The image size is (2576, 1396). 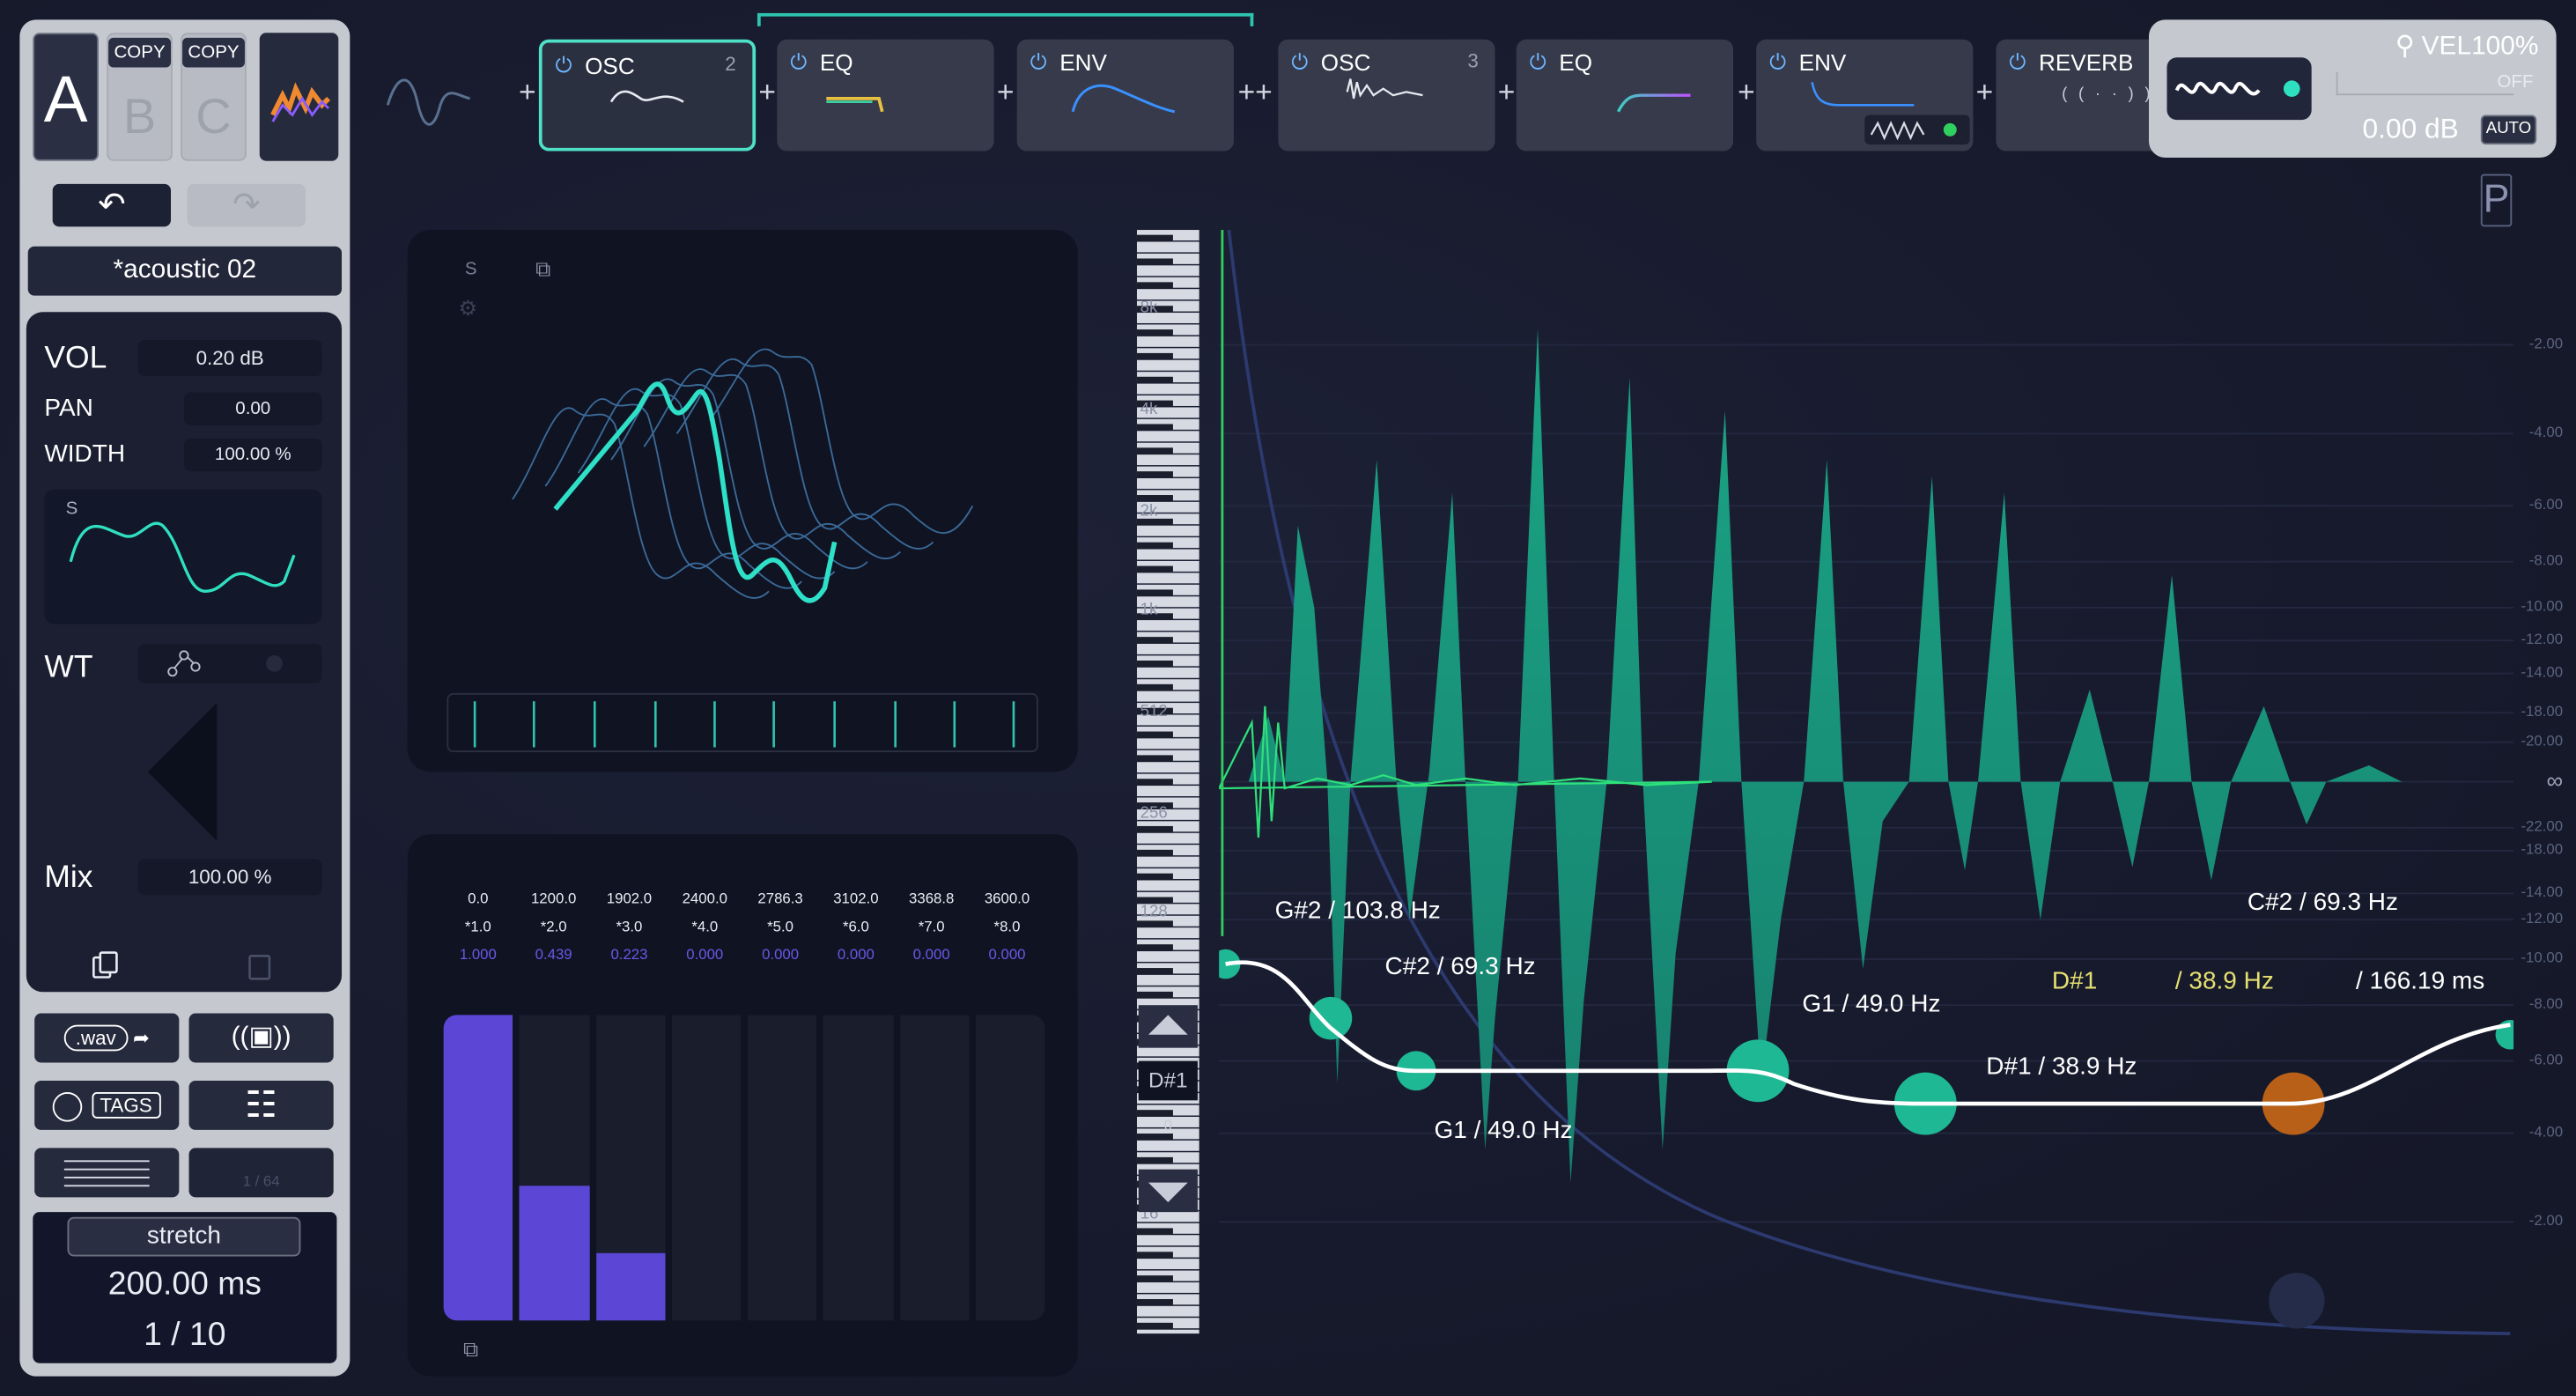 I want to click on harmonic-mult: *6.0, so click(x=855, y=926).